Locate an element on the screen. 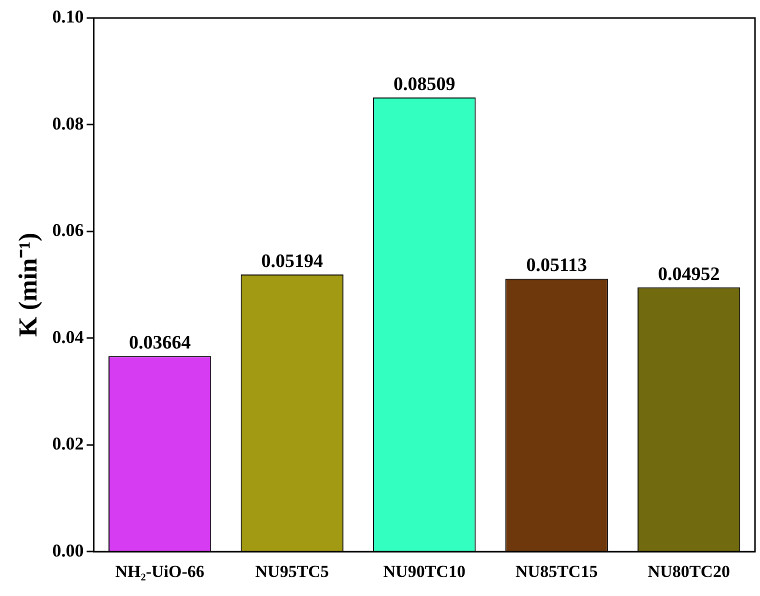 The width and height of the screenshot is (760, 596). text: 0.00 is located at coordinates (68, 550).